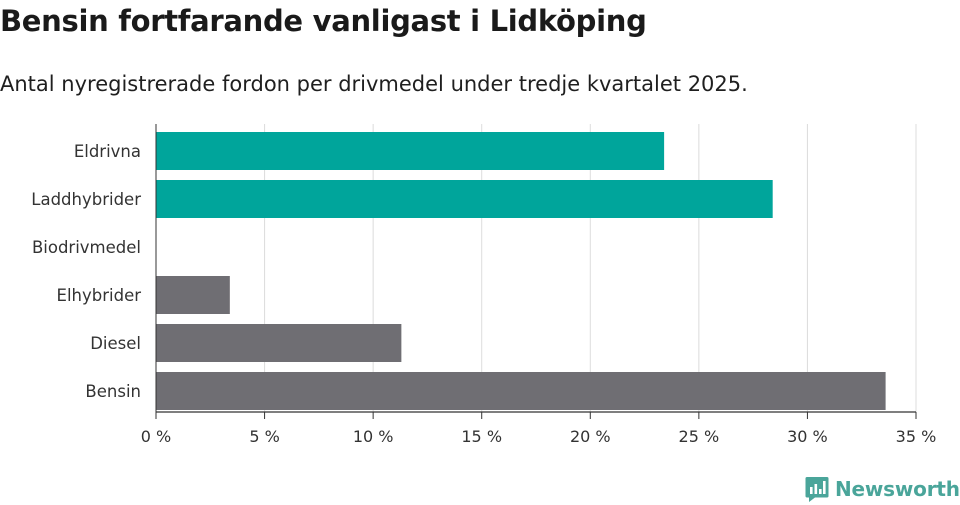 The height and width of the screenshot is (505, 960). I want to click on x-tick-label-5: 25 %, so click(699, 436).